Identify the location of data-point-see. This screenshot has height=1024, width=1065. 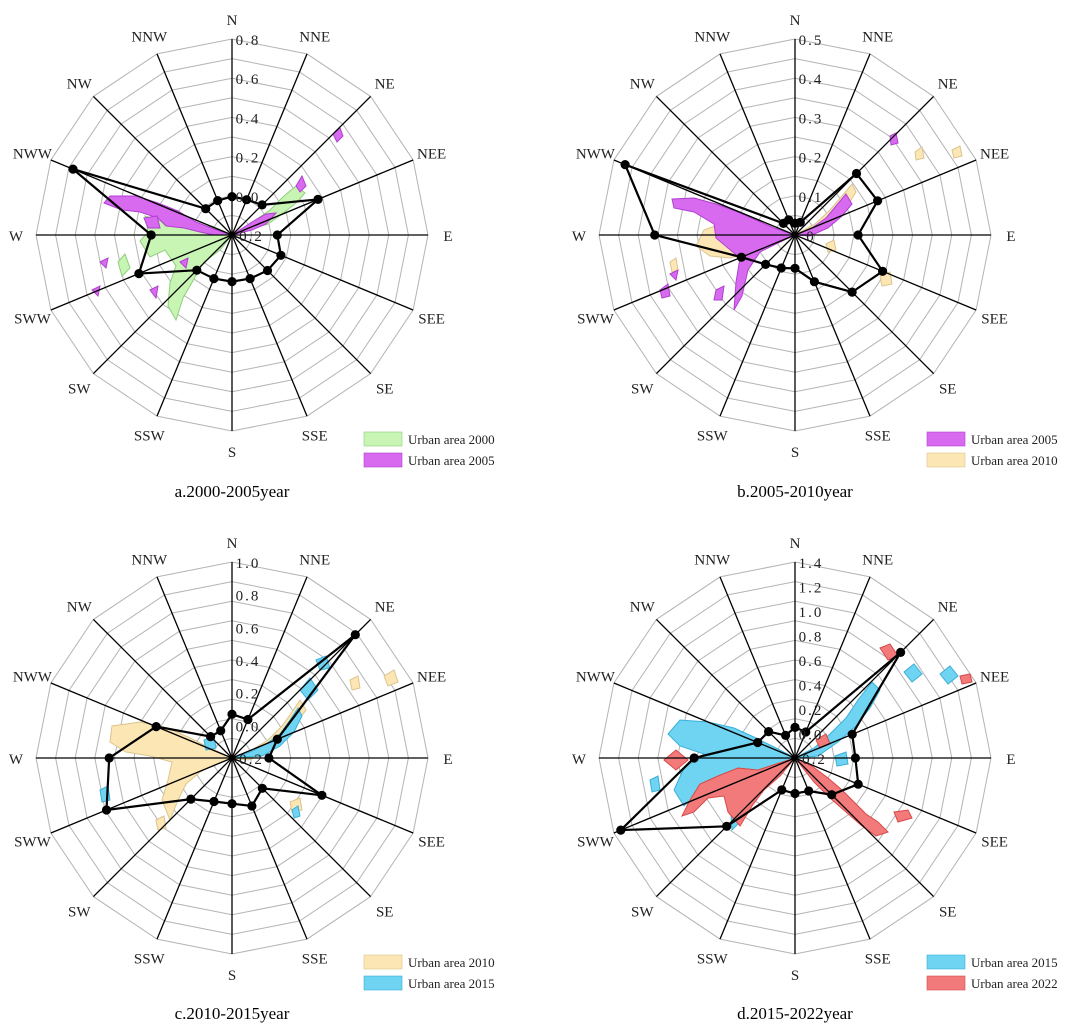
(858, 784).